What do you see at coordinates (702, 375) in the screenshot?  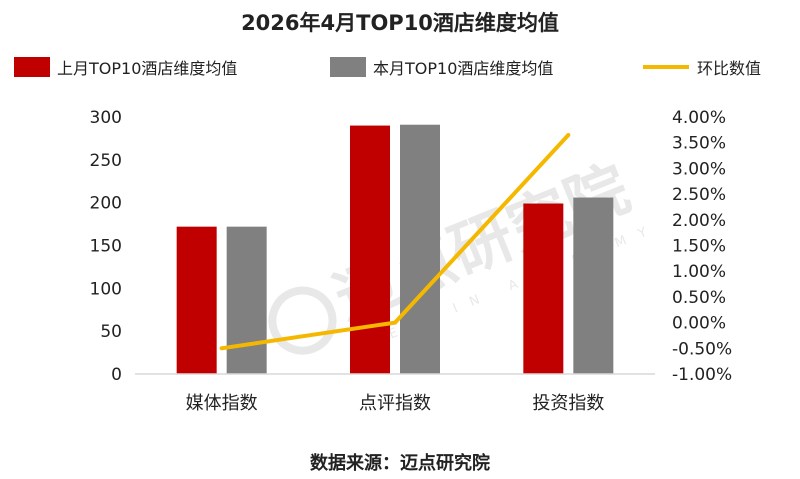 I see `right-tick-label: -1.00%` at bounding box center [702, 375].